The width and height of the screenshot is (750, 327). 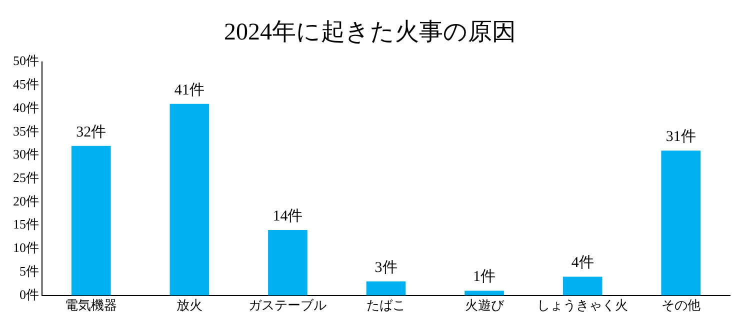 I want to click on y-tick-label: 40件, so click(x=26, y=107).